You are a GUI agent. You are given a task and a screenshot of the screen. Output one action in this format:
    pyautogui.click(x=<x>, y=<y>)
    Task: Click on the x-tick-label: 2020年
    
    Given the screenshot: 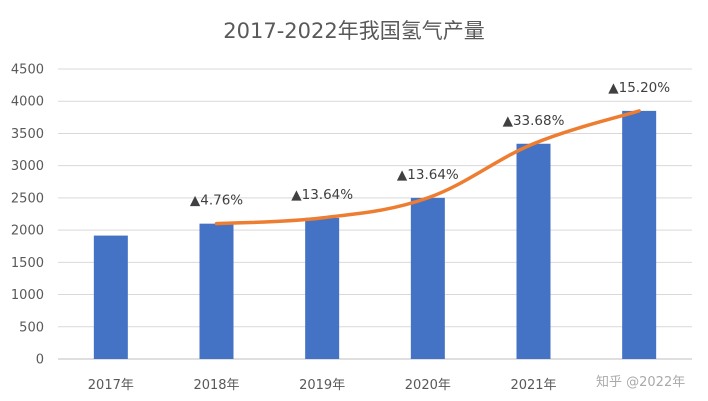 What is the action you would take?
    pyautogui.click(x=428, y=385)
    